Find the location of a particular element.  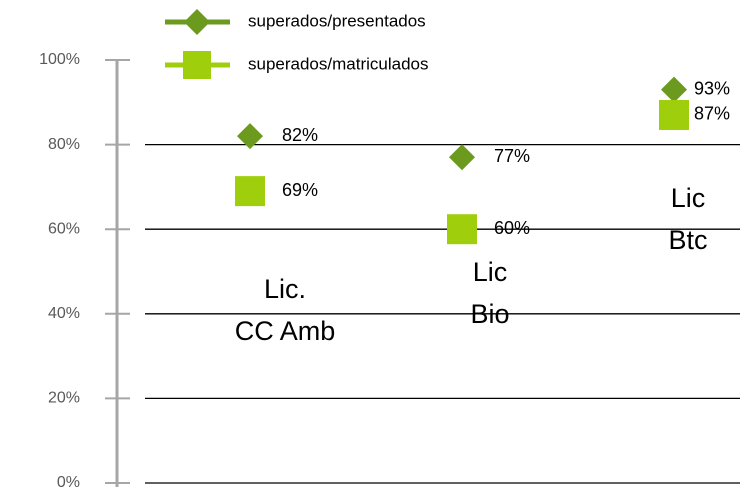

legend-label: superados/presentados is located at coordinates (337, 20).